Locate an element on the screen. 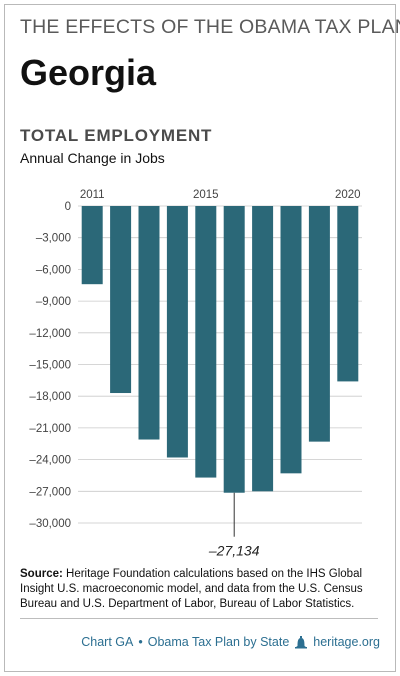 This screenshot has height=676, width=400. chart-id: Chart GA is located at coordinates (107, 642).